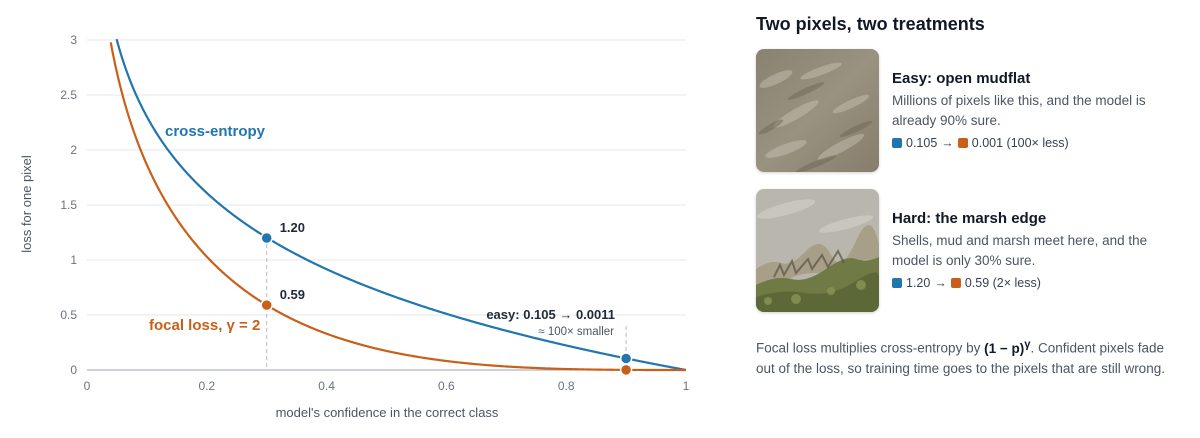  I want to click on y-tick-label: 2.5, so click(68, 95).